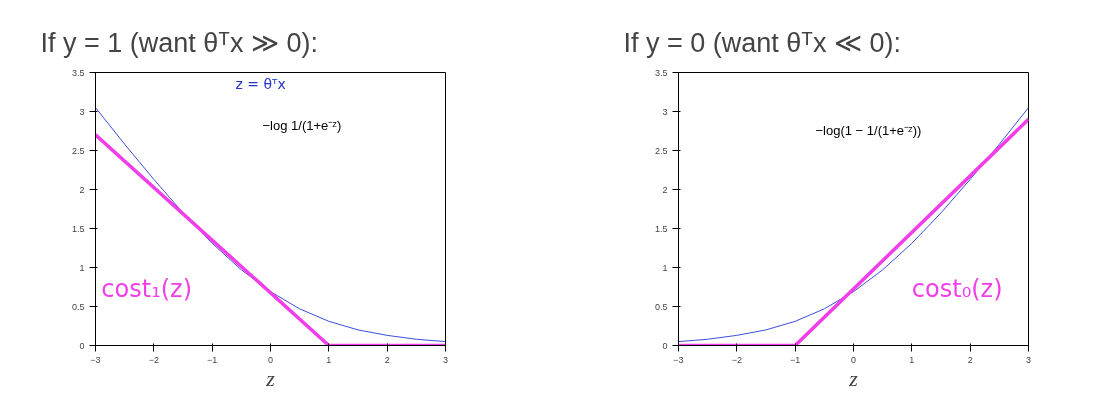 The width and height of the screenshot is (1120, 393). Describe the element at coordinates (302, 125) in the screenshot. I see `annotation: −log 1/(1+e⁻ᶻ)` at that location.